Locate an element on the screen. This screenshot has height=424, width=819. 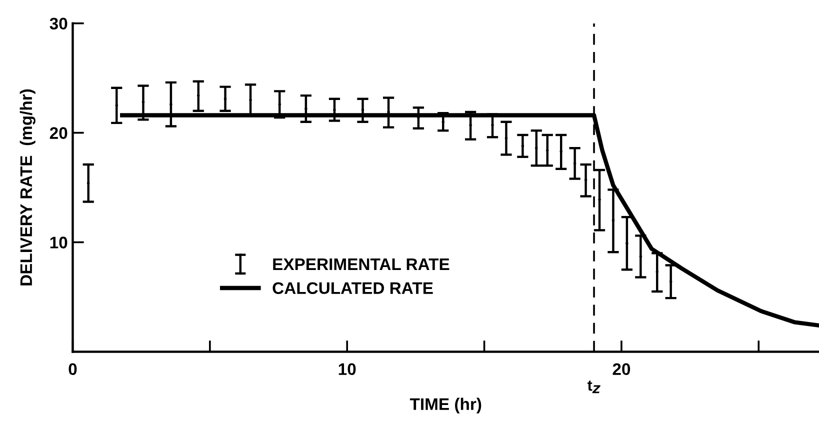
legend-label: EXPERIMENTAL RATE is located at coordinates (361, 264).